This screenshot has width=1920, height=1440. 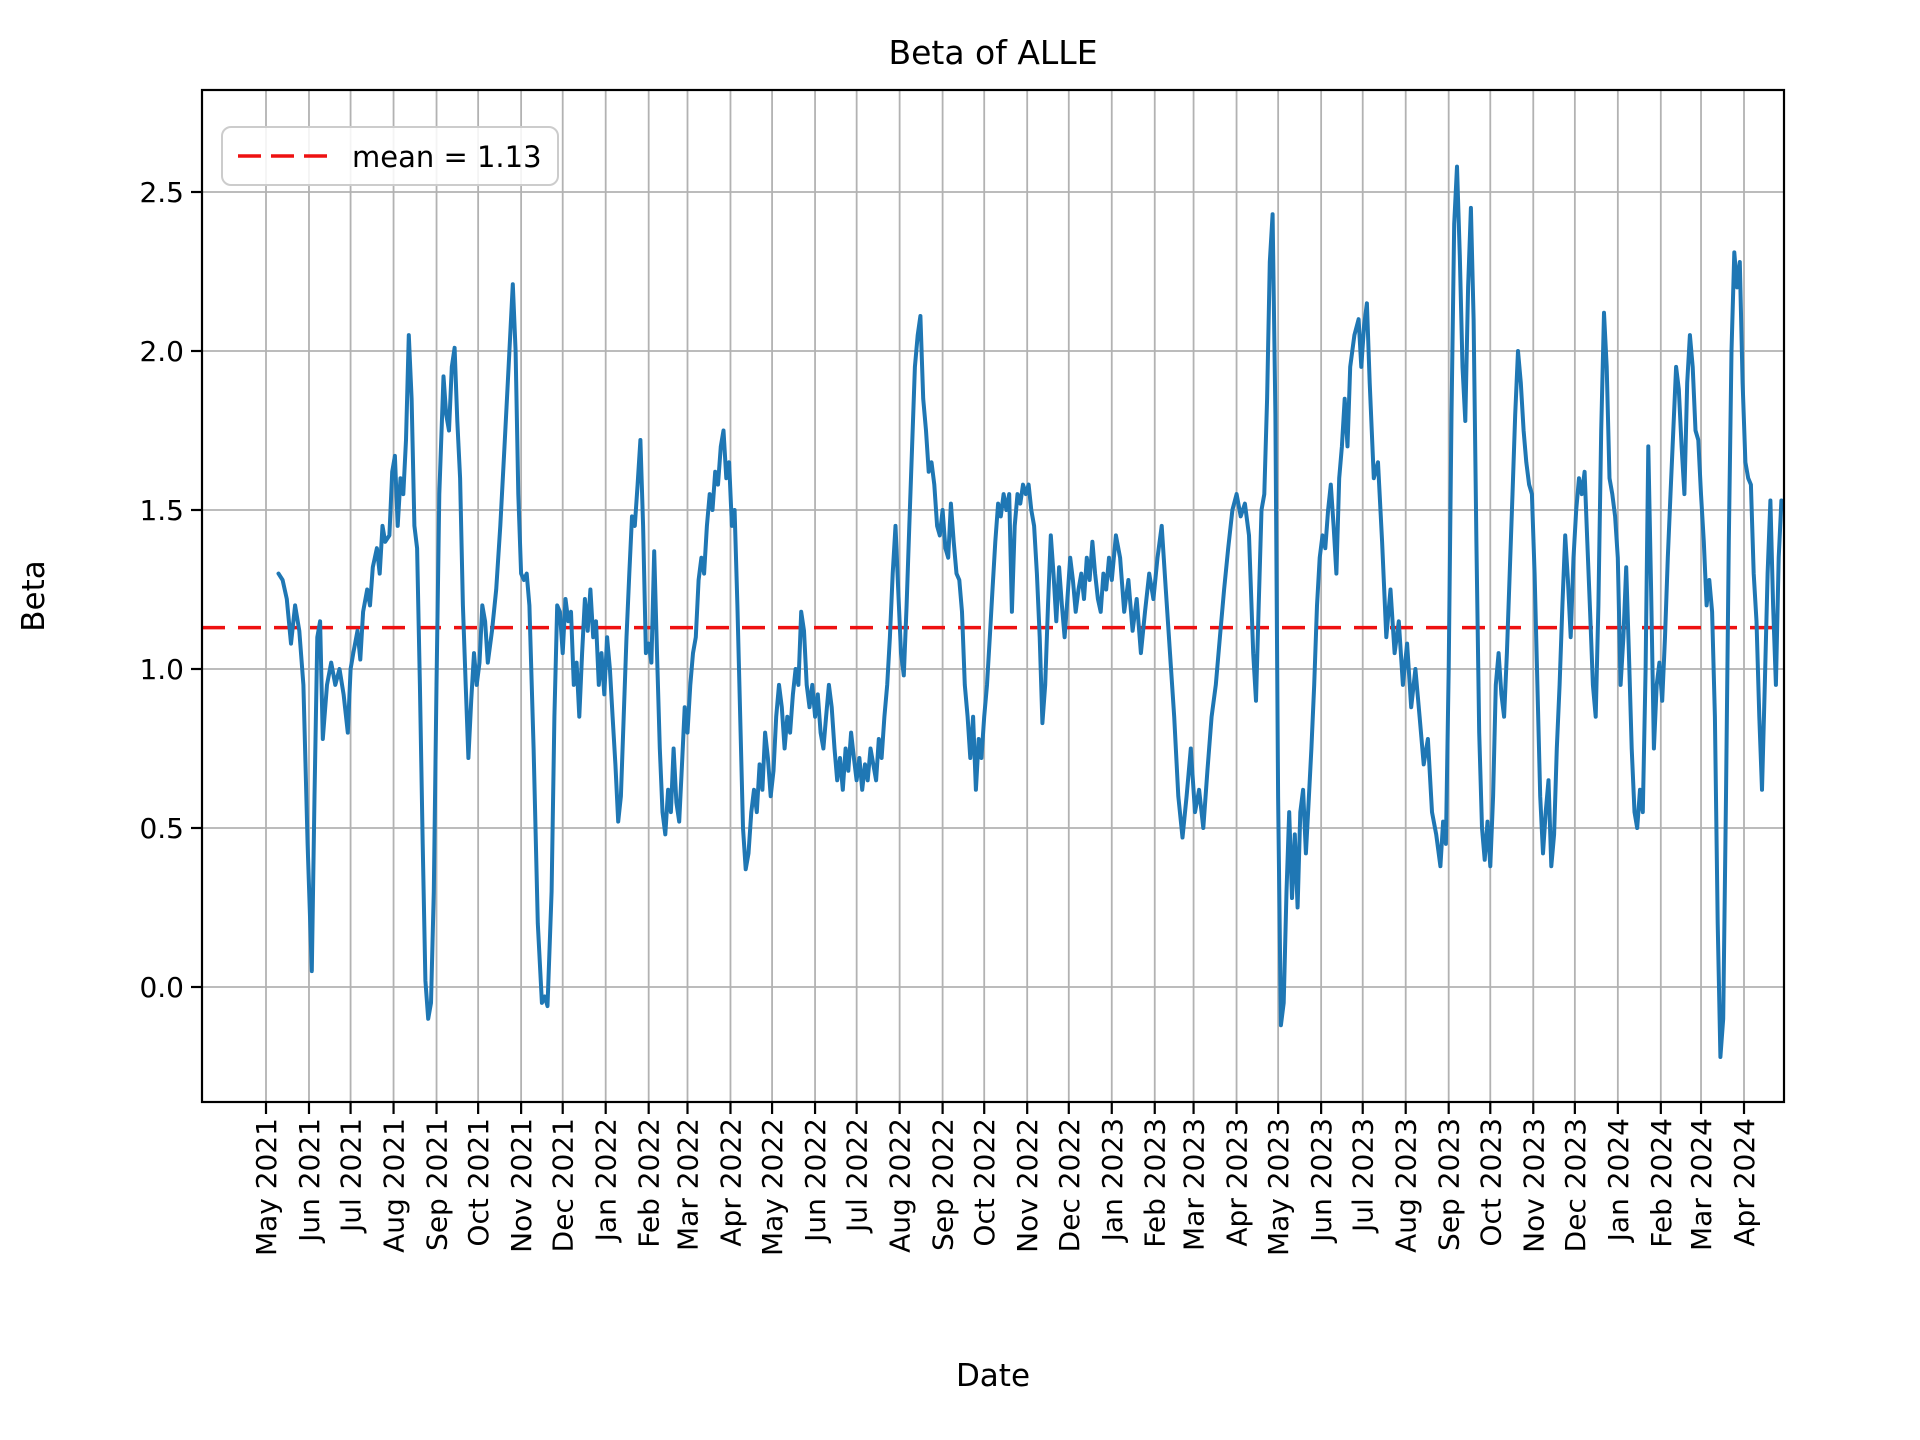 I want to click on x-tick-label: Jul 2023, so click(x=1363, y=1176).